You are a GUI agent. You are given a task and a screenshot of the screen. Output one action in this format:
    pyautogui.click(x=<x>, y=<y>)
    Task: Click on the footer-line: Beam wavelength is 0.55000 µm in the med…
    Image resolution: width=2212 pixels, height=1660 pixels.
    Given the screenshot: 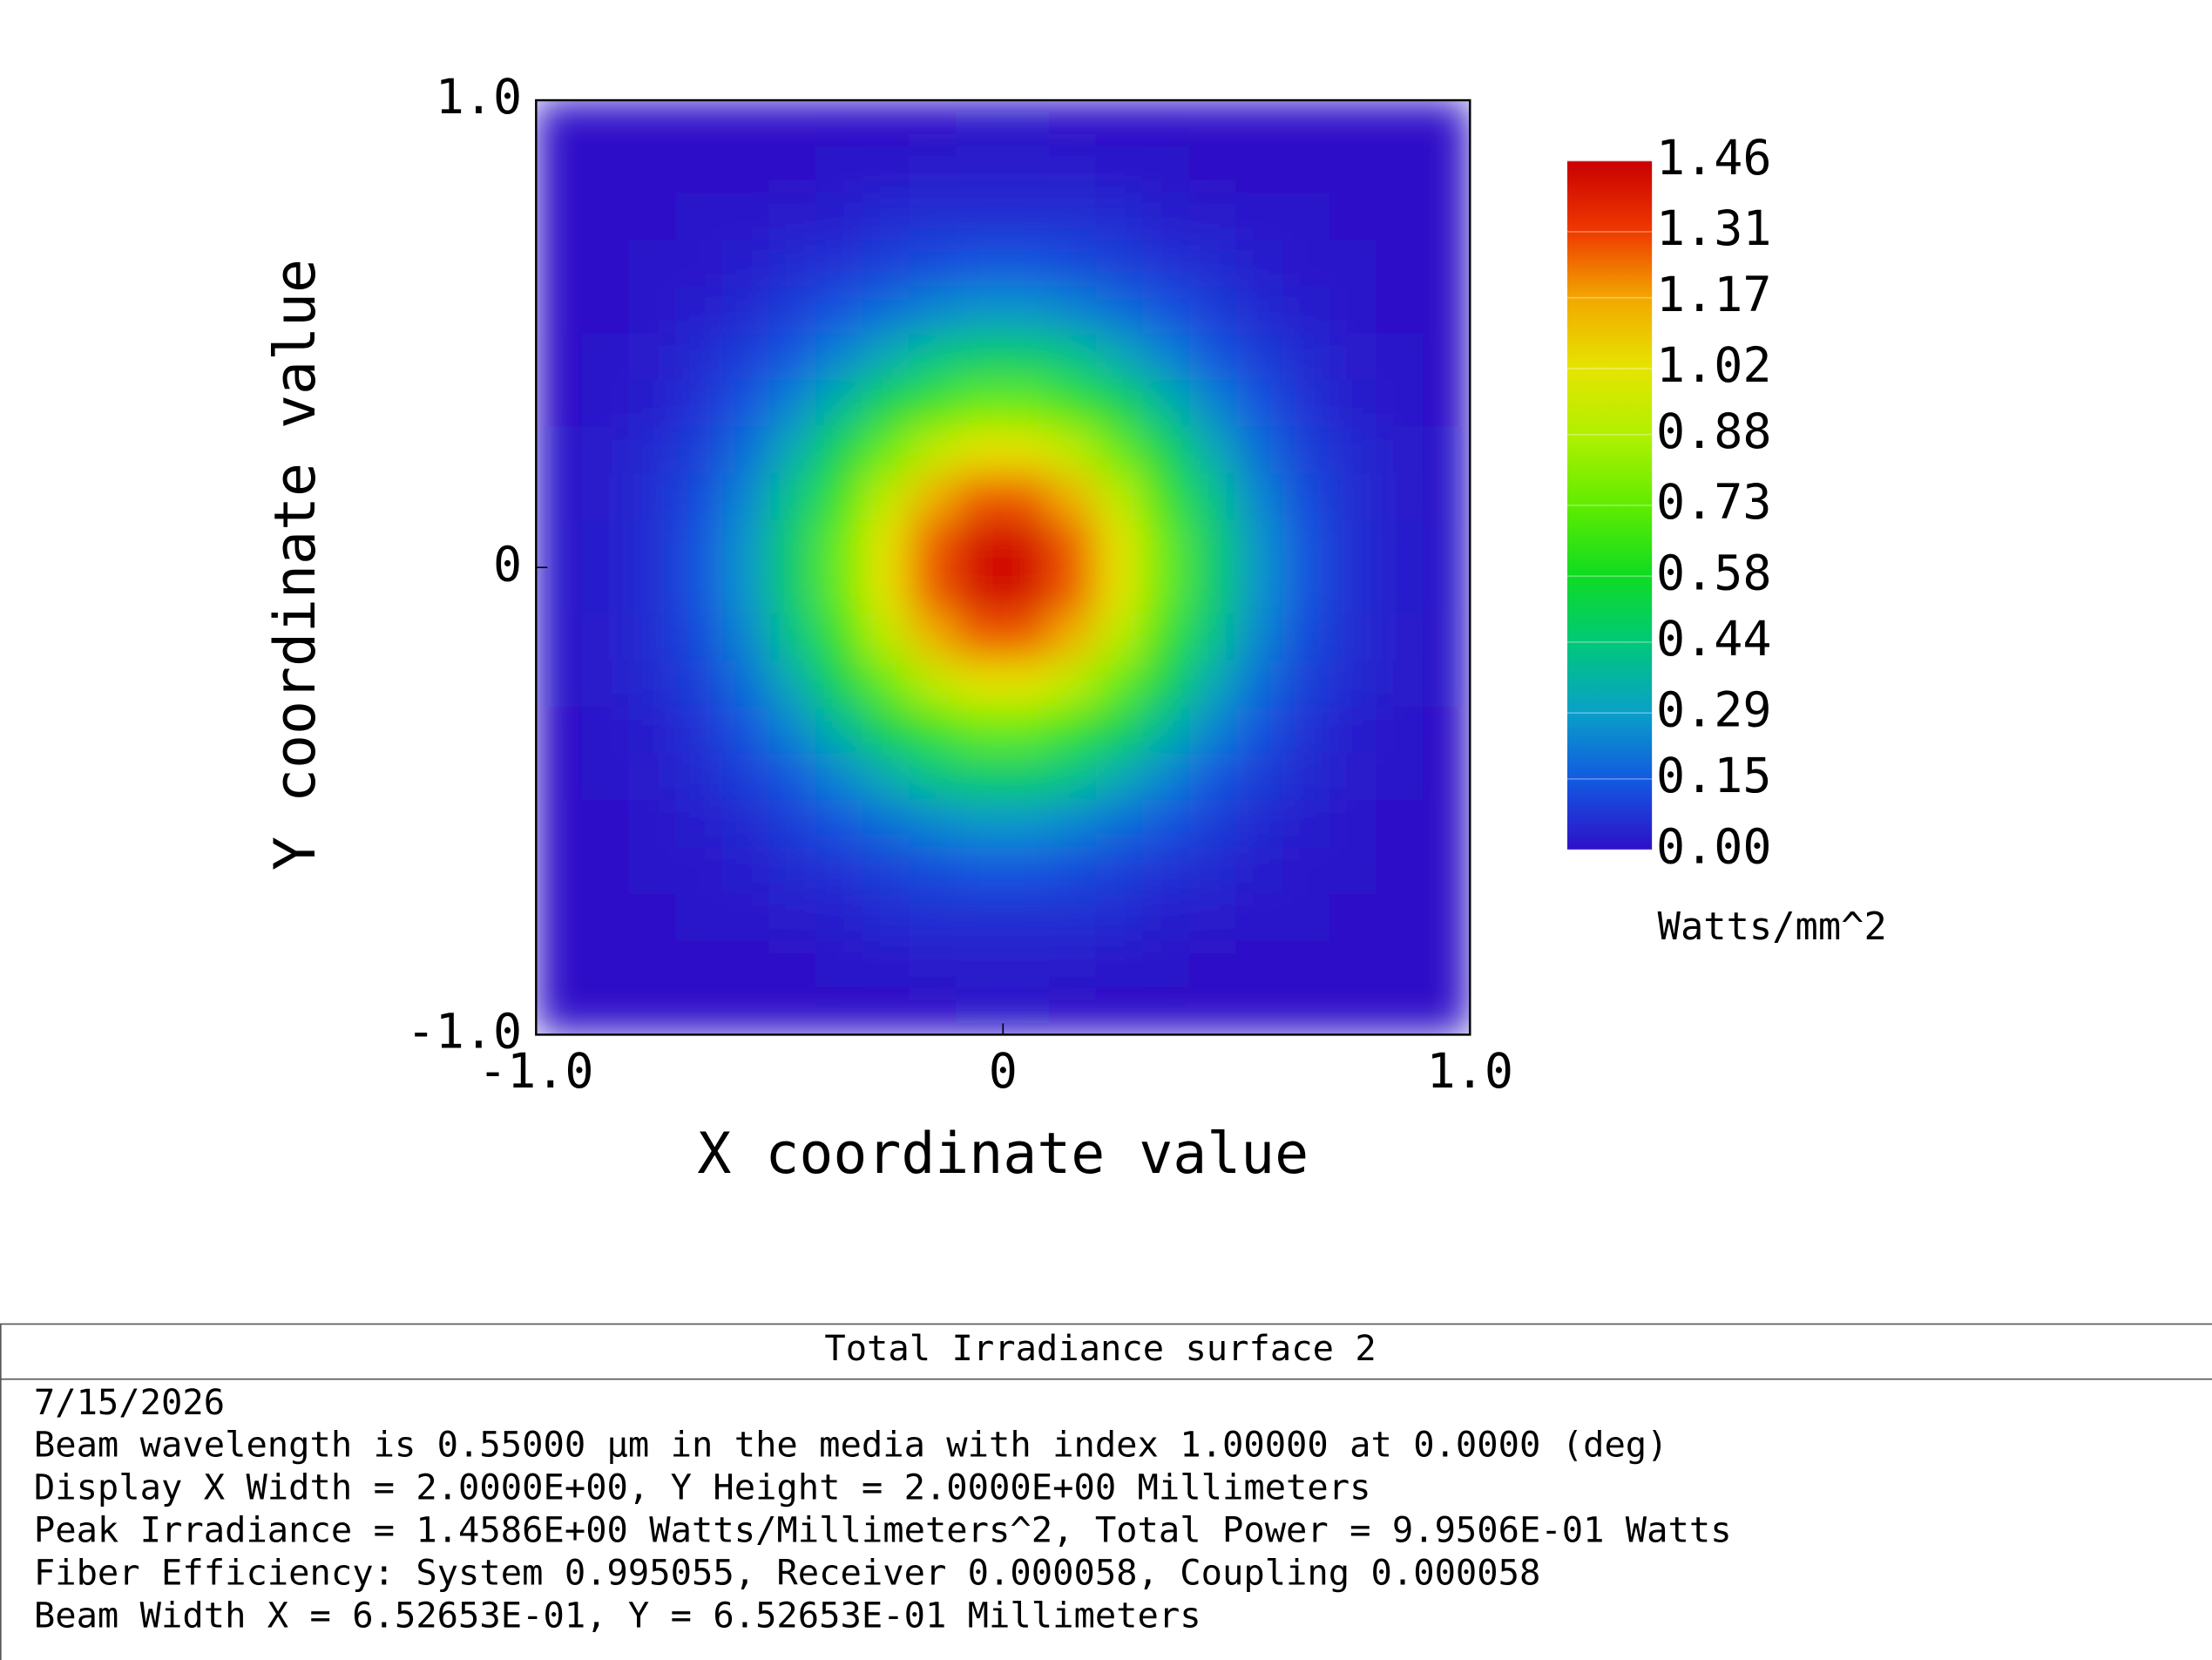 What is the action you would take?
    pyautogui.click(x=851, y=1445)
    